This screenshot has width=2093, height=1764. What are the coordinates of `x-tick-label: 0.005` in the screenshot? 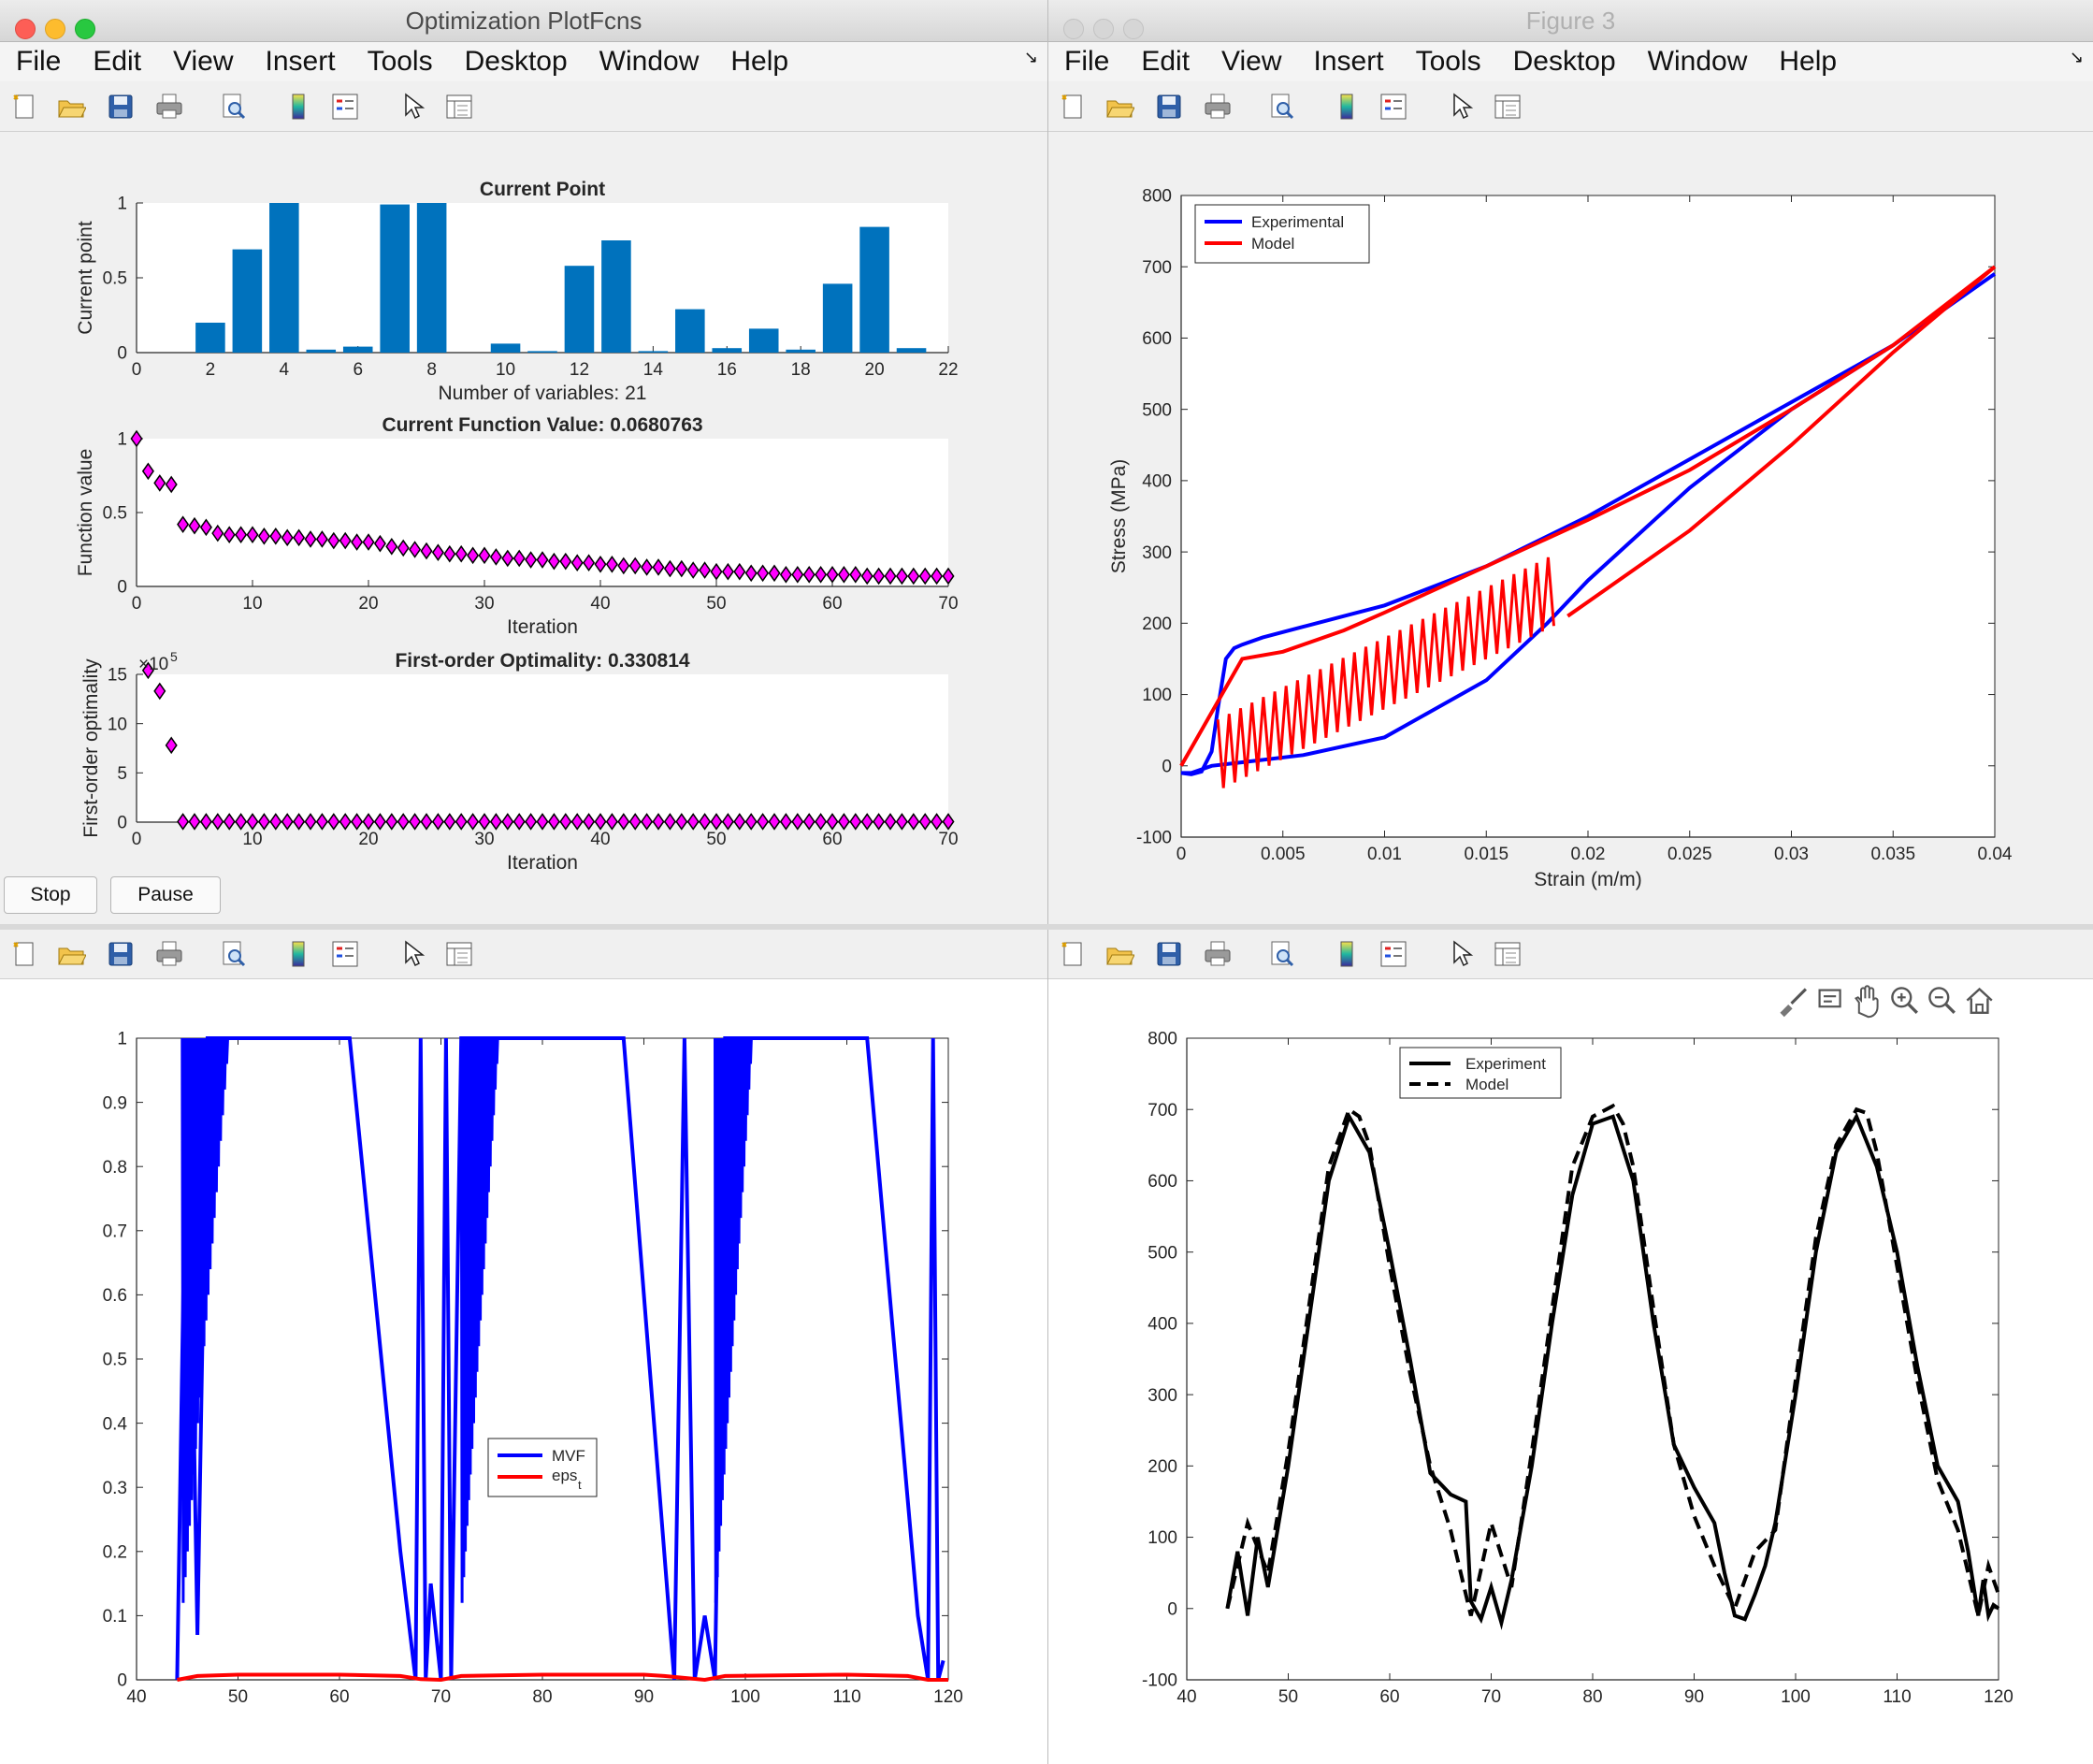 It's located at (1283, 854).